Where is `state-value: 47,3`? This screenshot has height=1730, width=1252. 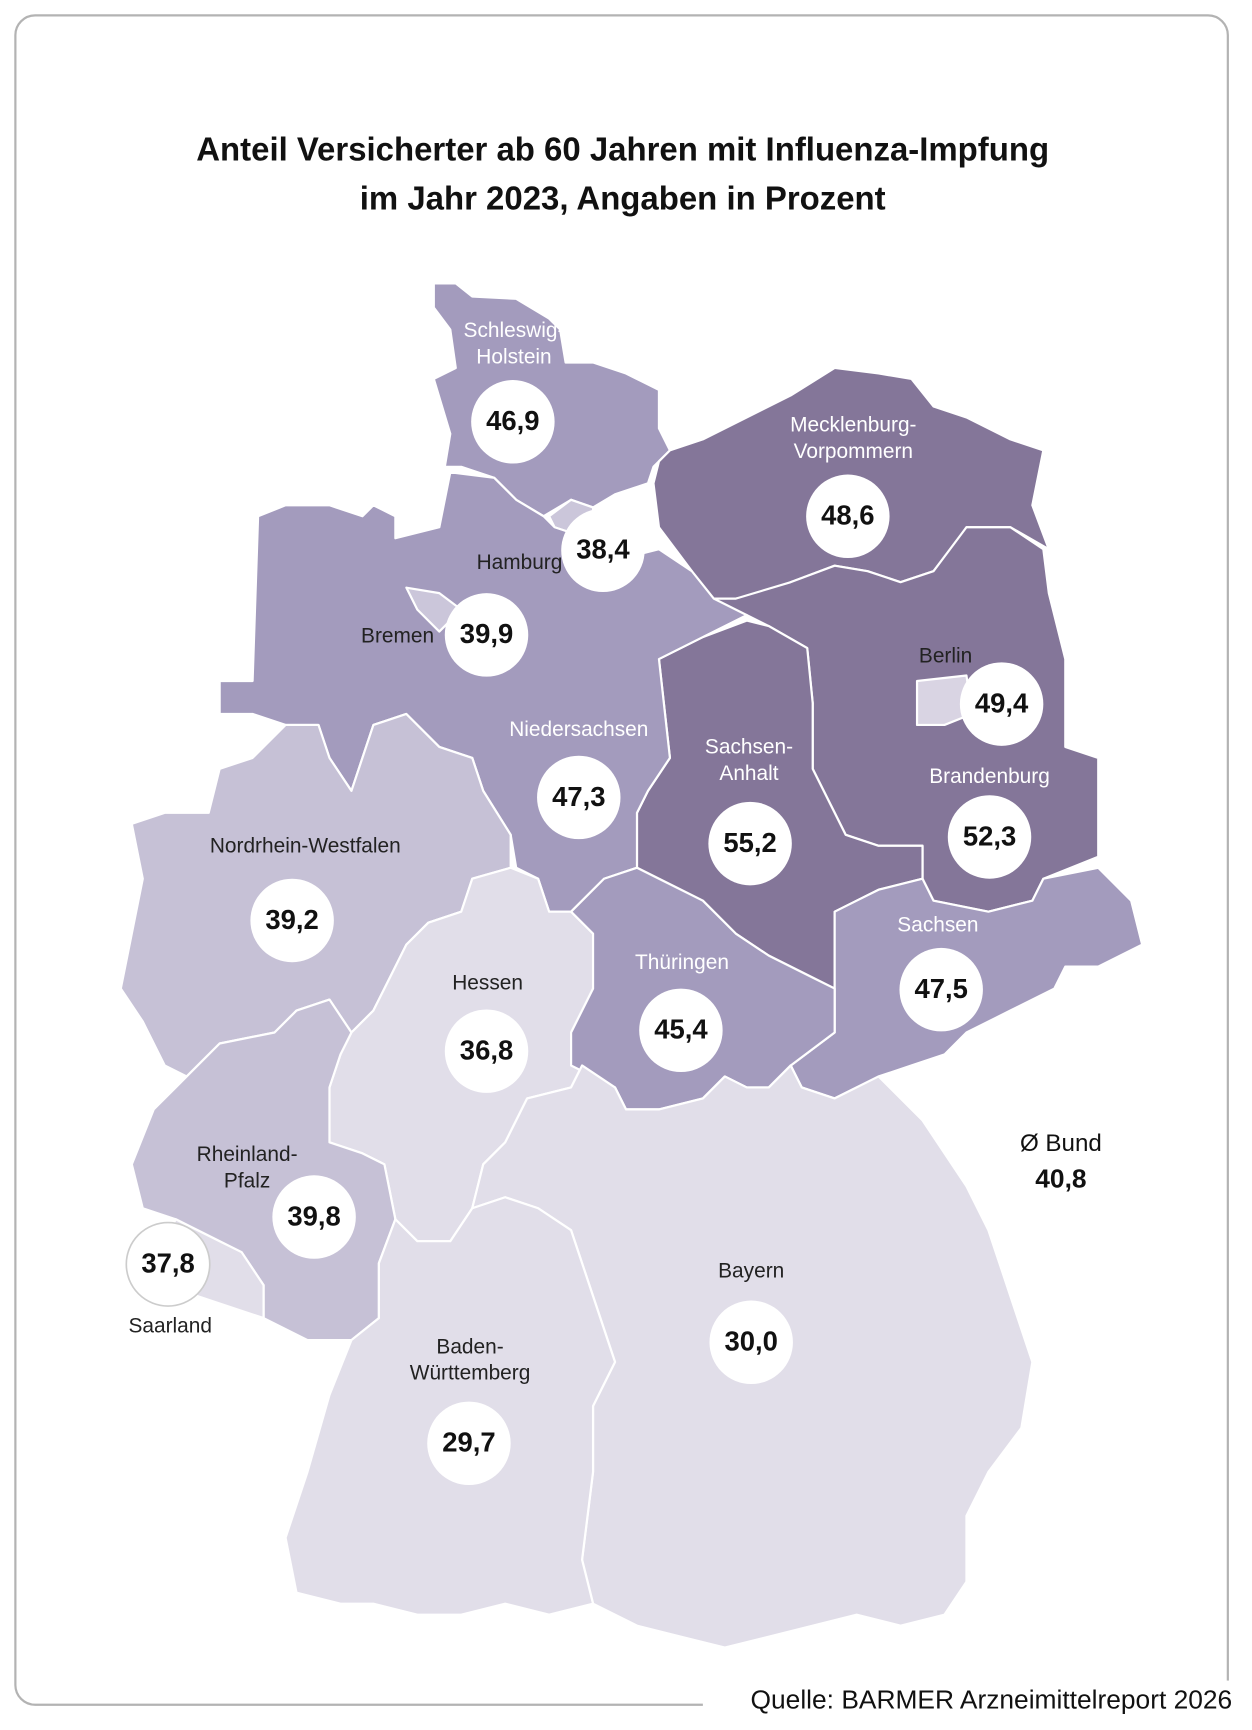 state-value: 47,3 is located at coordinates (578, 796).